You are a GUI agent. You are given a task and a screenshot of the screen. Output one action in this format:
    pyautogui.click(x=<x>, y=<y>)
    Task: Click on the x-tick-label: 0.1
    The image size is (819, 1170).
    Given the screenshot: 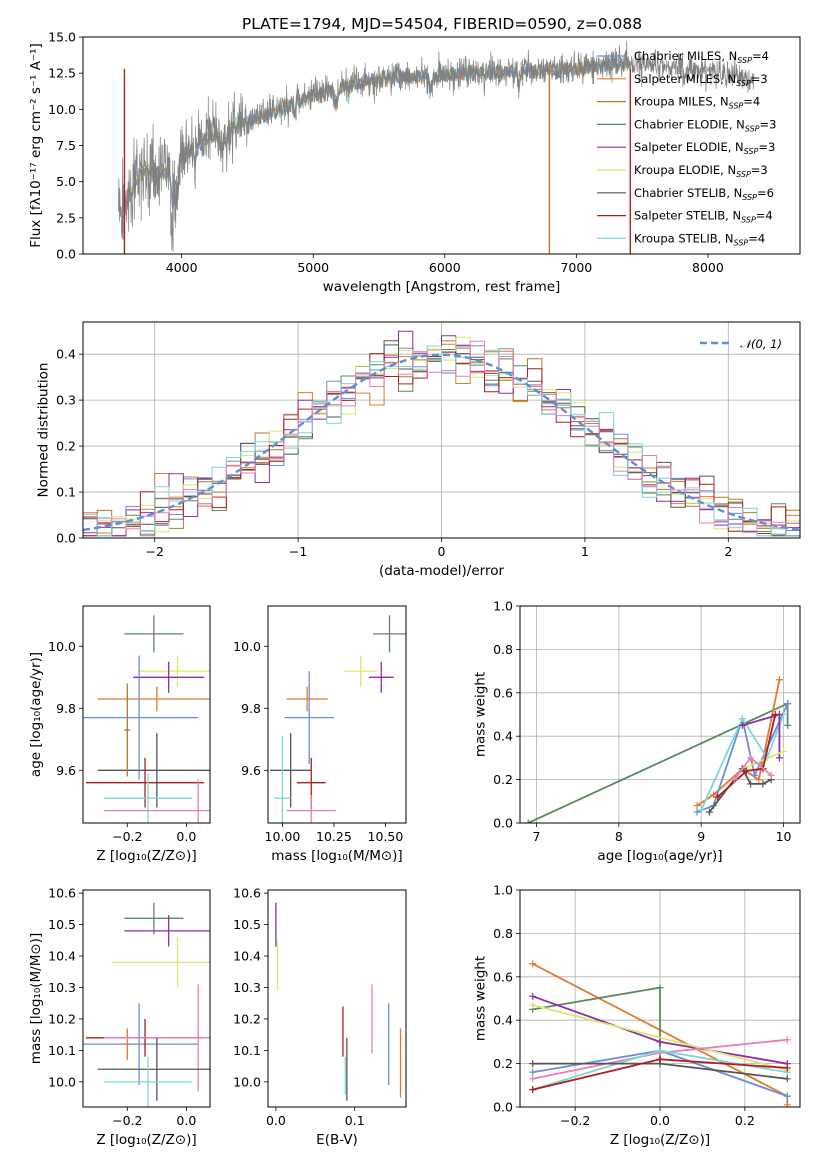 What is the action you would take?
    pyautogui.click(x=355, y=1120)
    